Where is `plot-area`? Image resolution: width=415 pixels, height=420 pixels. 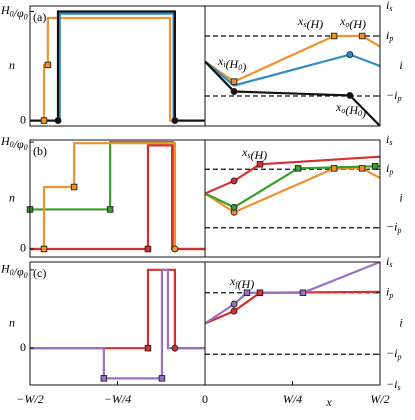 plot-area is located at coordinates (117, 324).